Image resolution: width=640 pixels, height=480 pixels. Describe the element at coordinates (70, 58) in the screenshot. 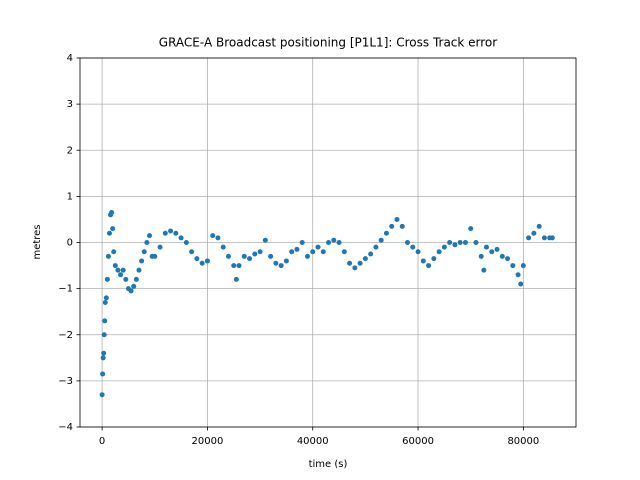

I see `y-tick-label: 4` at that location.